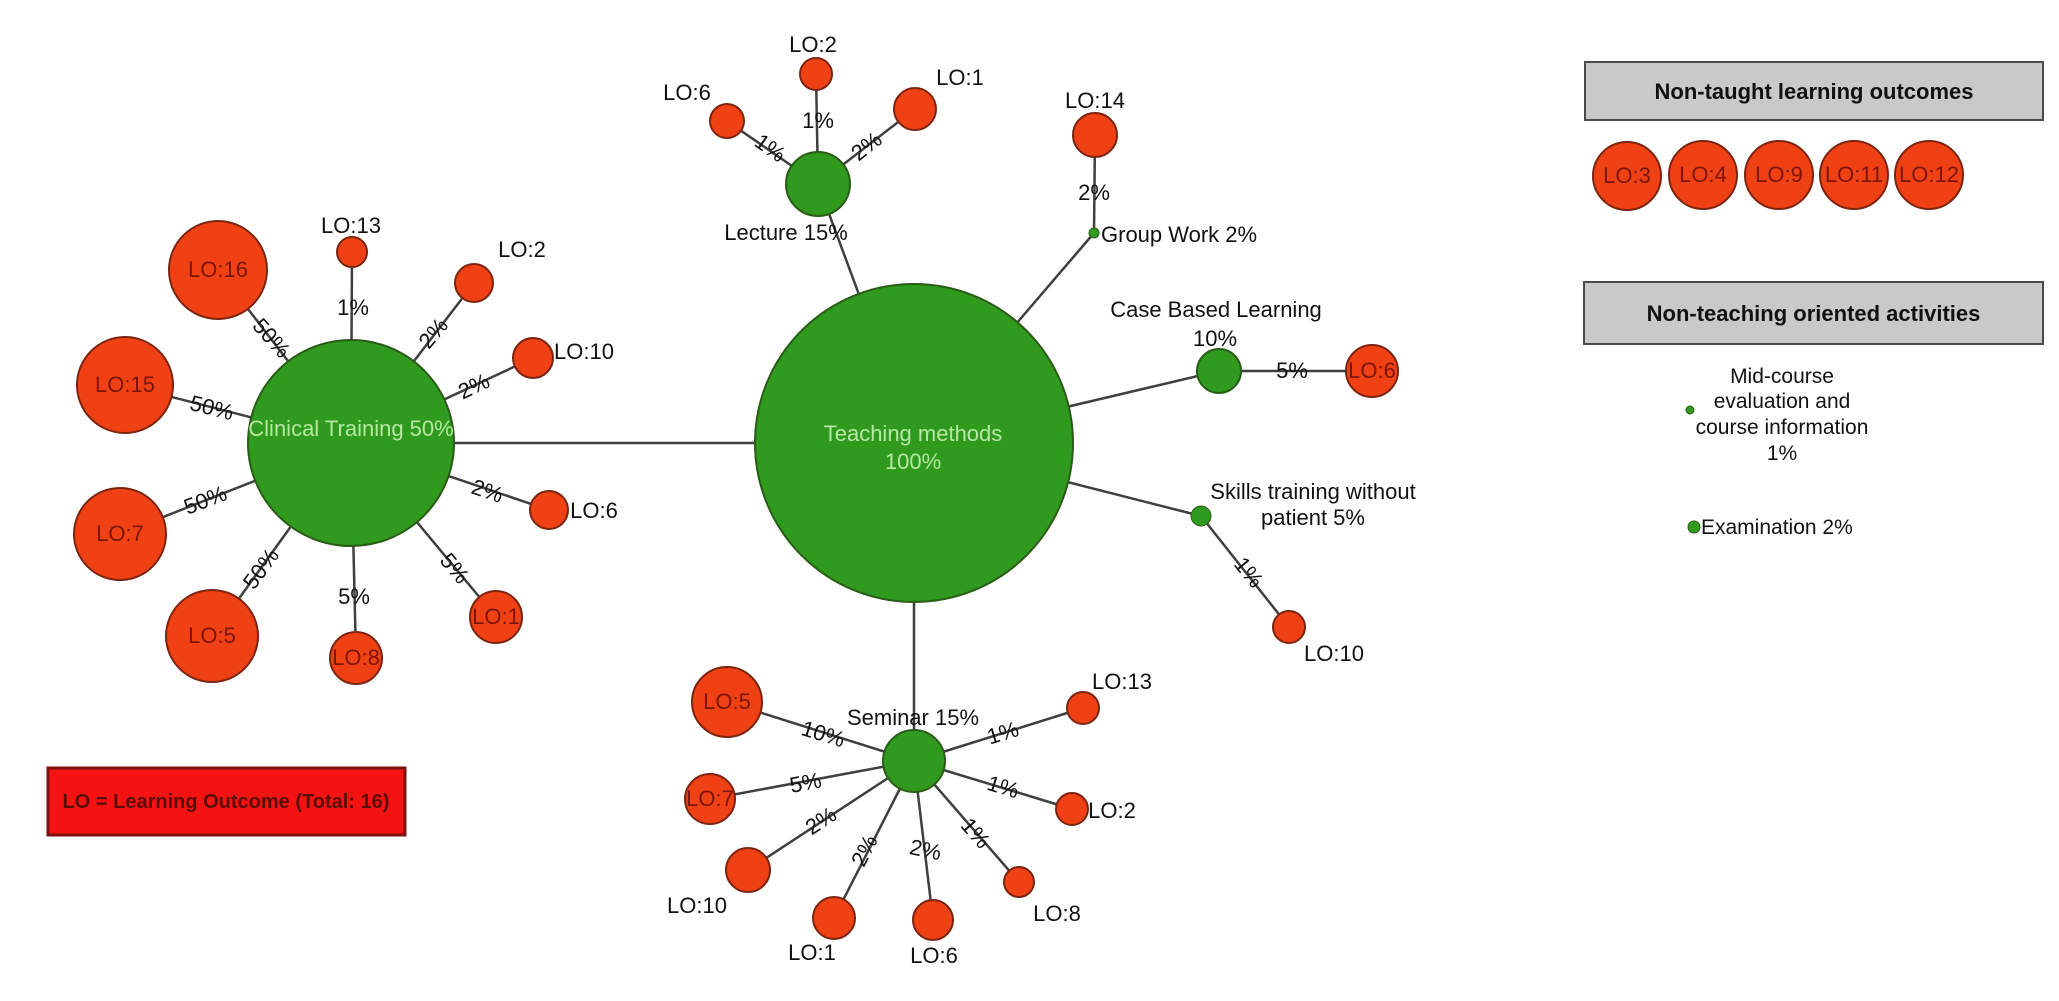 The image size is (2059, 1001). Describe the element at coordinates (727, 121) in the screenshot. I see `outcome-node-l6` at that location.